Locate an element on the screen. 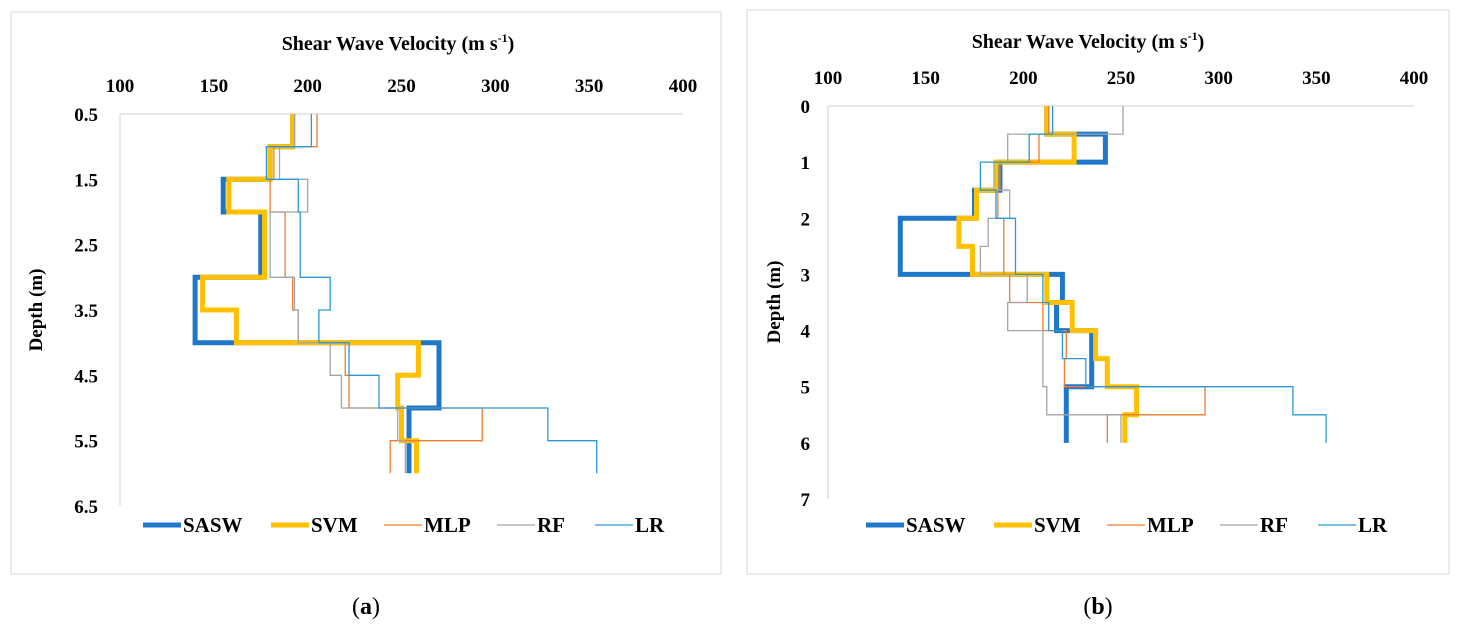 This screenshot has width=1461, height=638. series-line-svm is located at coordinates (310, 294).